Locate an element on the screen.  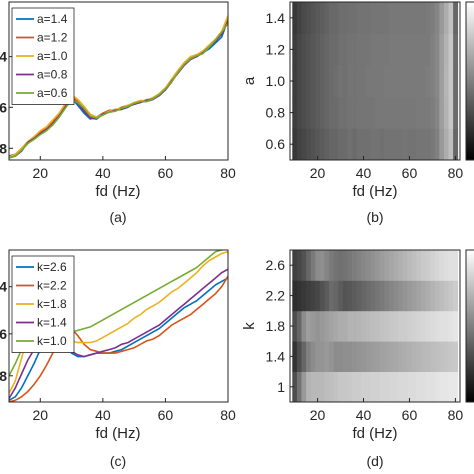
y-axis-label: k is located at coordinates (249, 326).